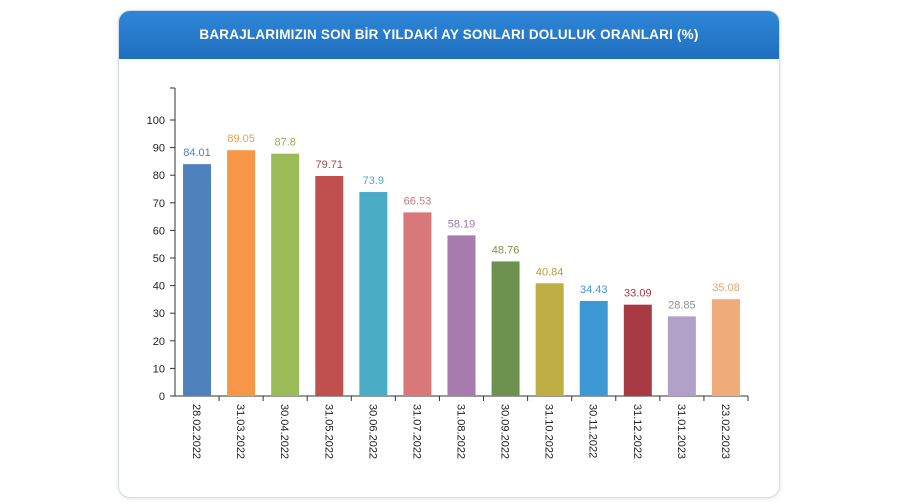 This screenshot has height=504, width=900. Describe the element at coordinates (593, 431) in the screenshot. I see `x-tick-label: 30.11.2022` at that location.